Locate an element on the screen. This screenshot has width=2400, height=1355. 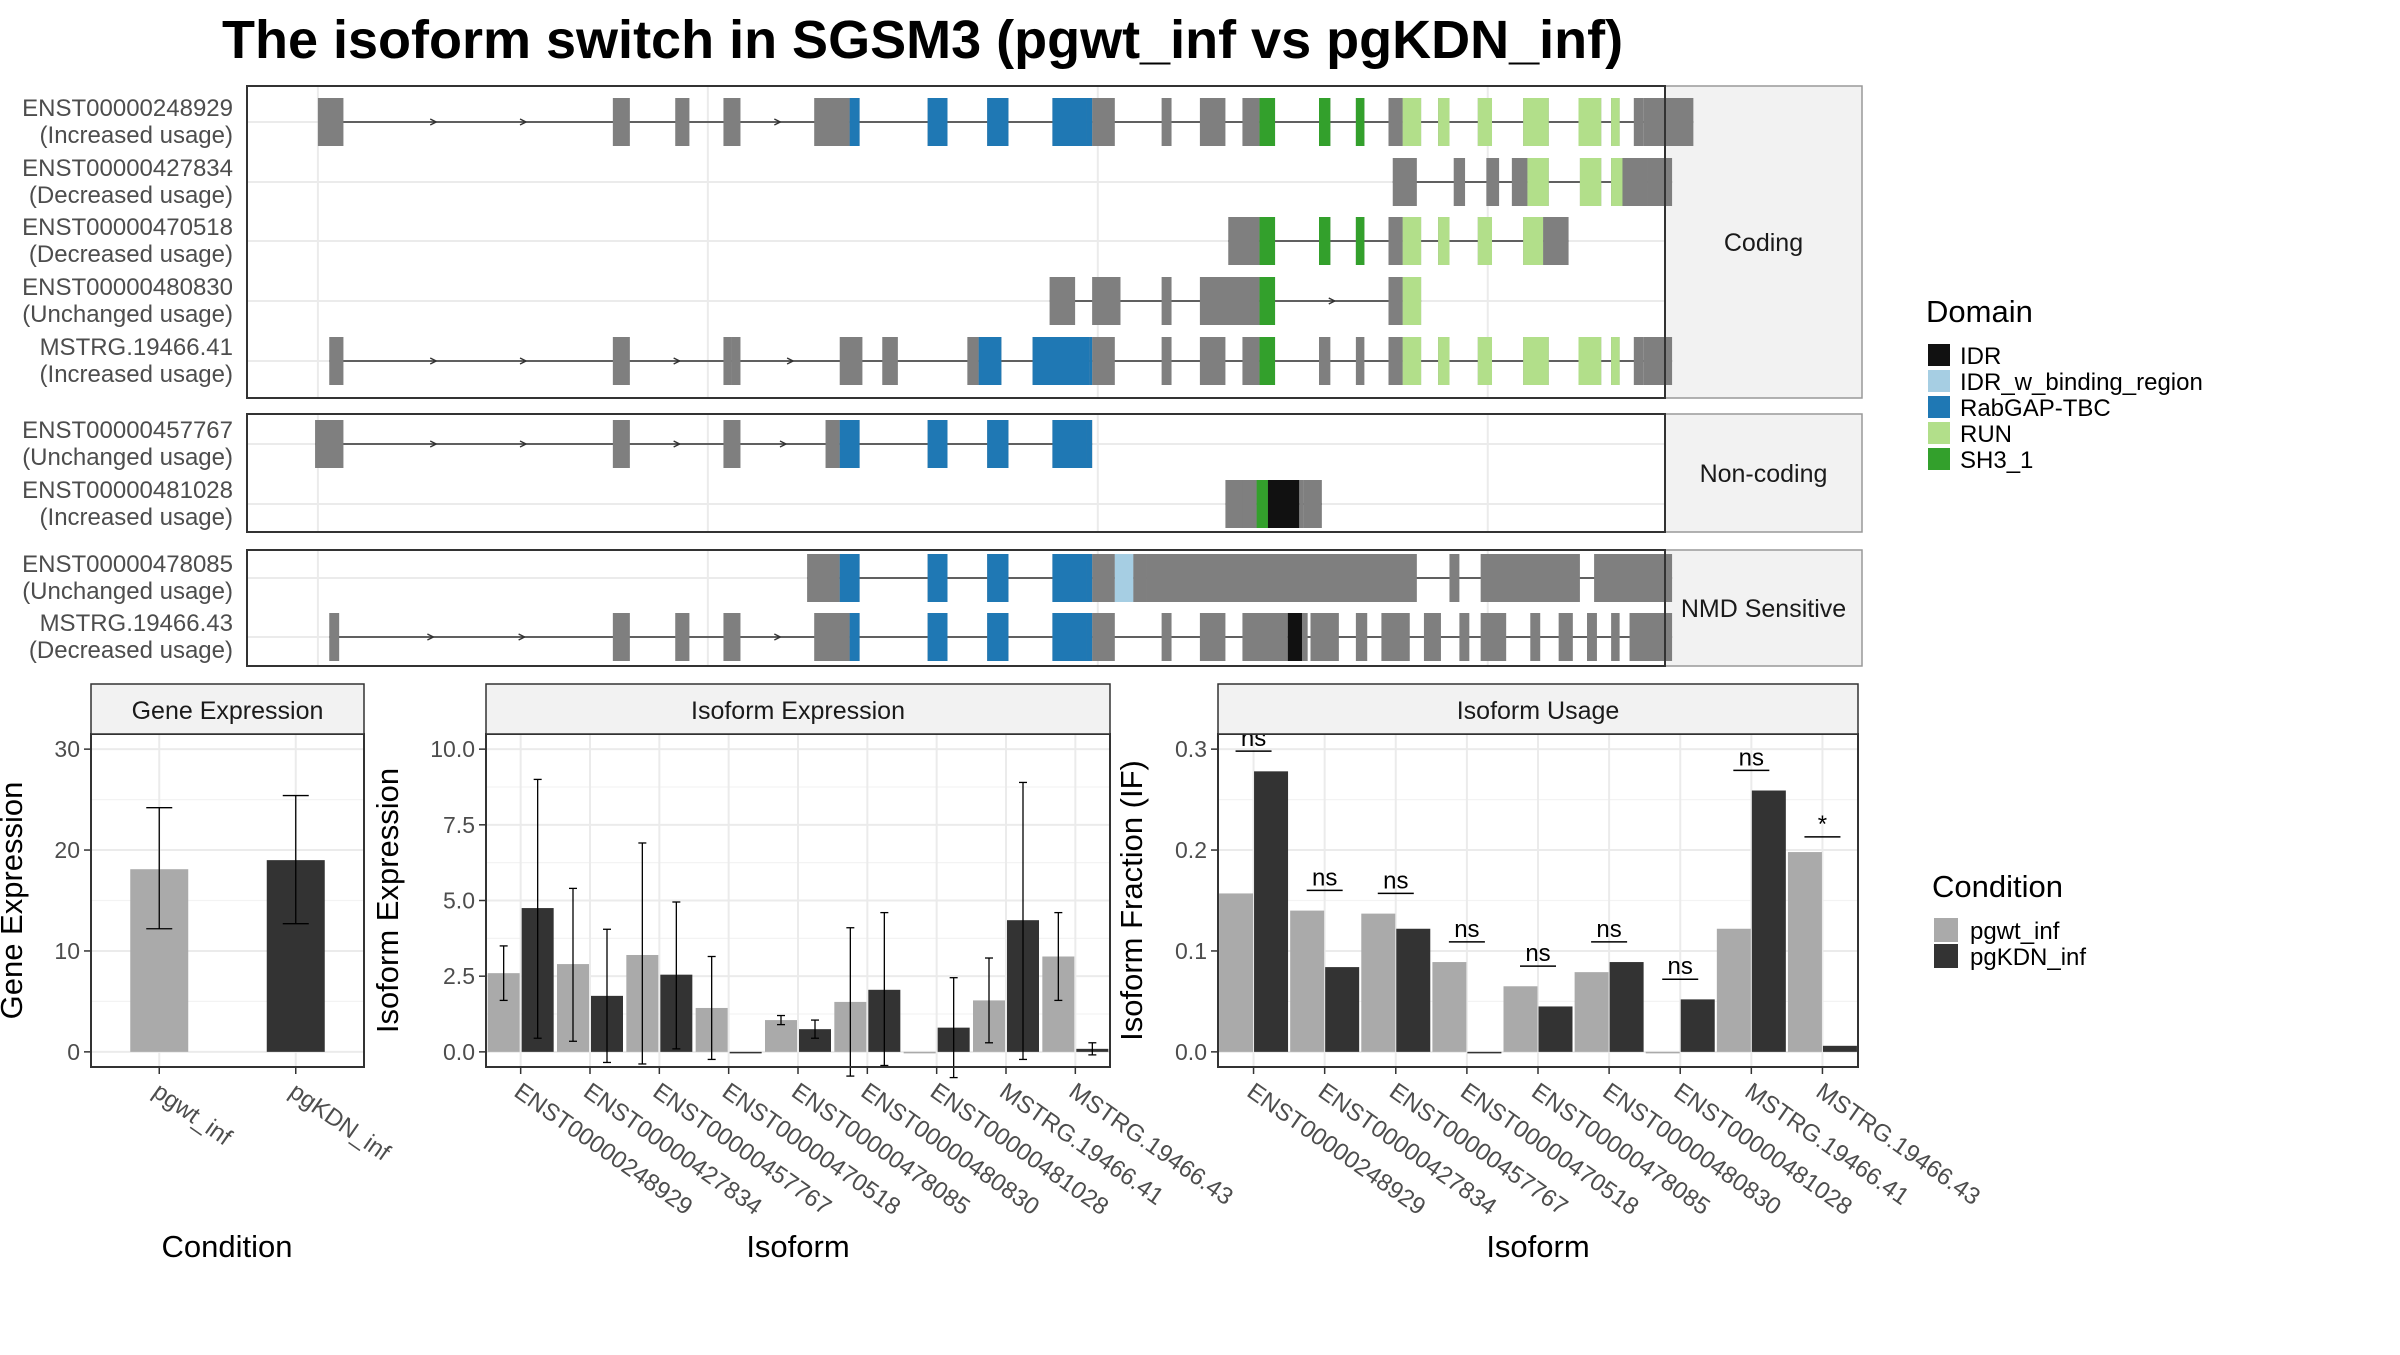
panel-strip-title: Gene Expression is located at coordinates (228, 711).